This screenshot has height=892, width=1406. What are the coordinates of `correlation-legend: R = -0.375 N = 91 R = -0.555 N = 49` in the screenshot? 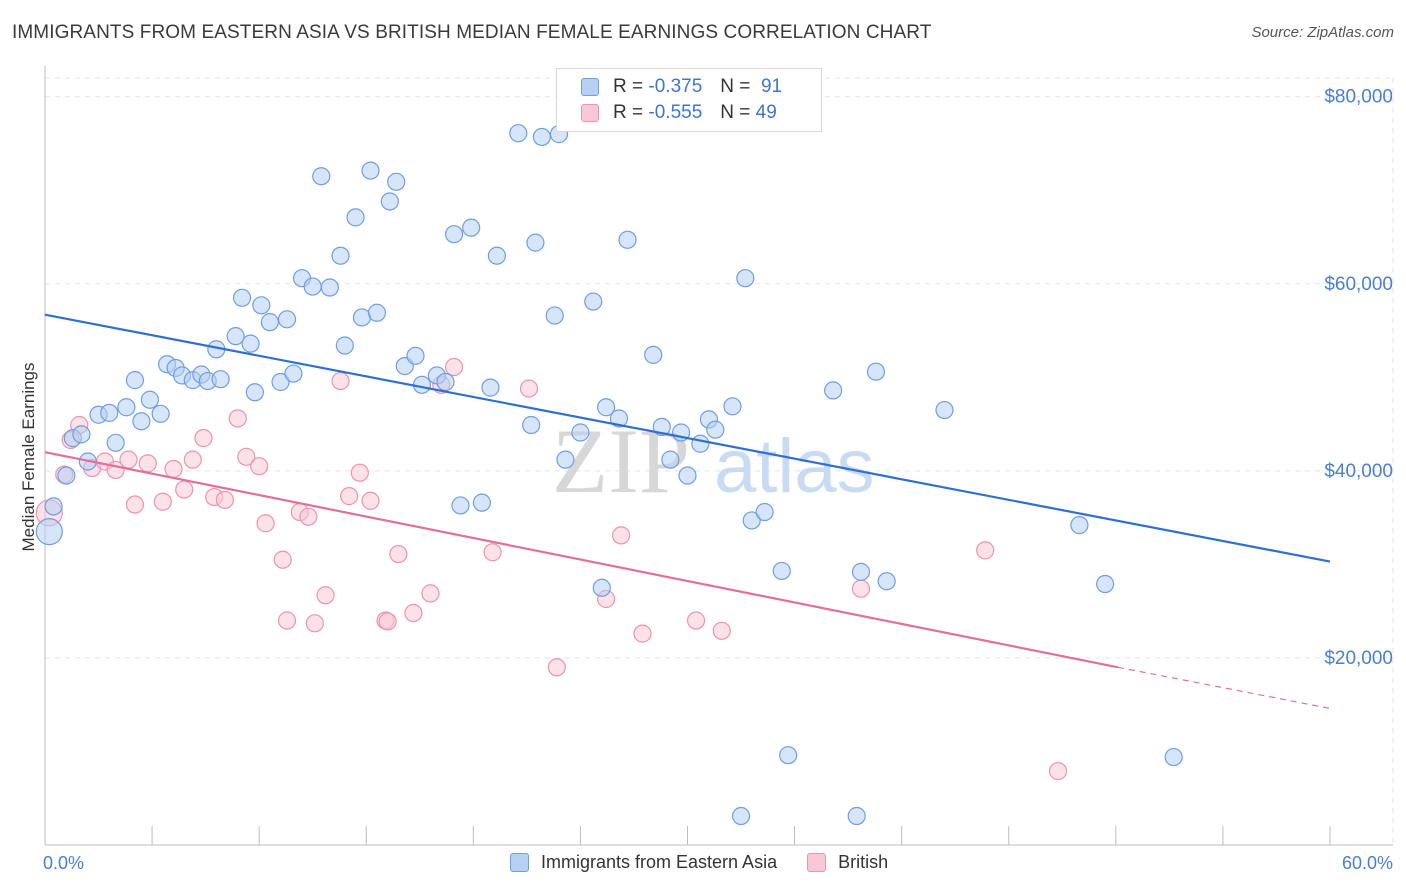 It's located at (689, 100).